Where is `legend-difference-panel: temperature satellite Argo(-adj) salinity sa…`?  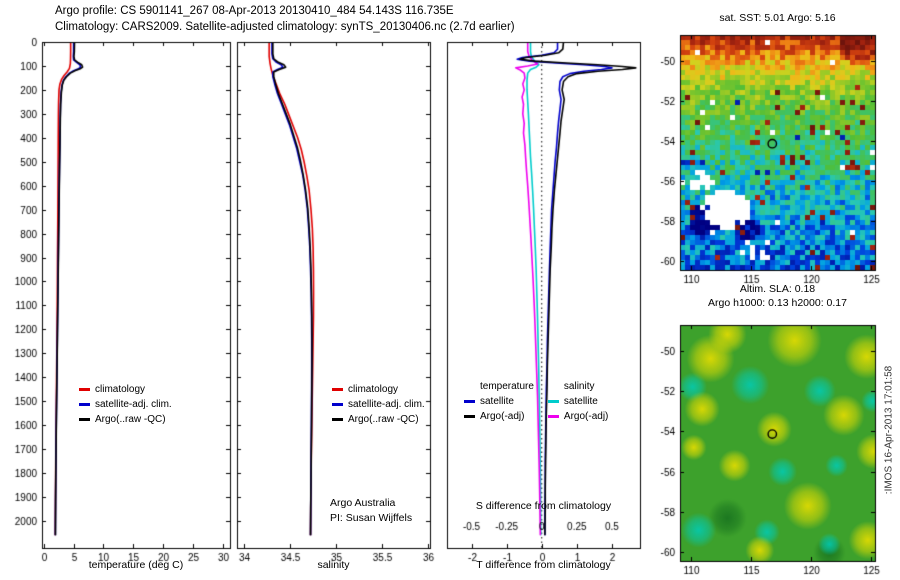
legend-difference-panel: temperature satellite Argo(-adj) salinity sa… is located at coordinates (536, 403).